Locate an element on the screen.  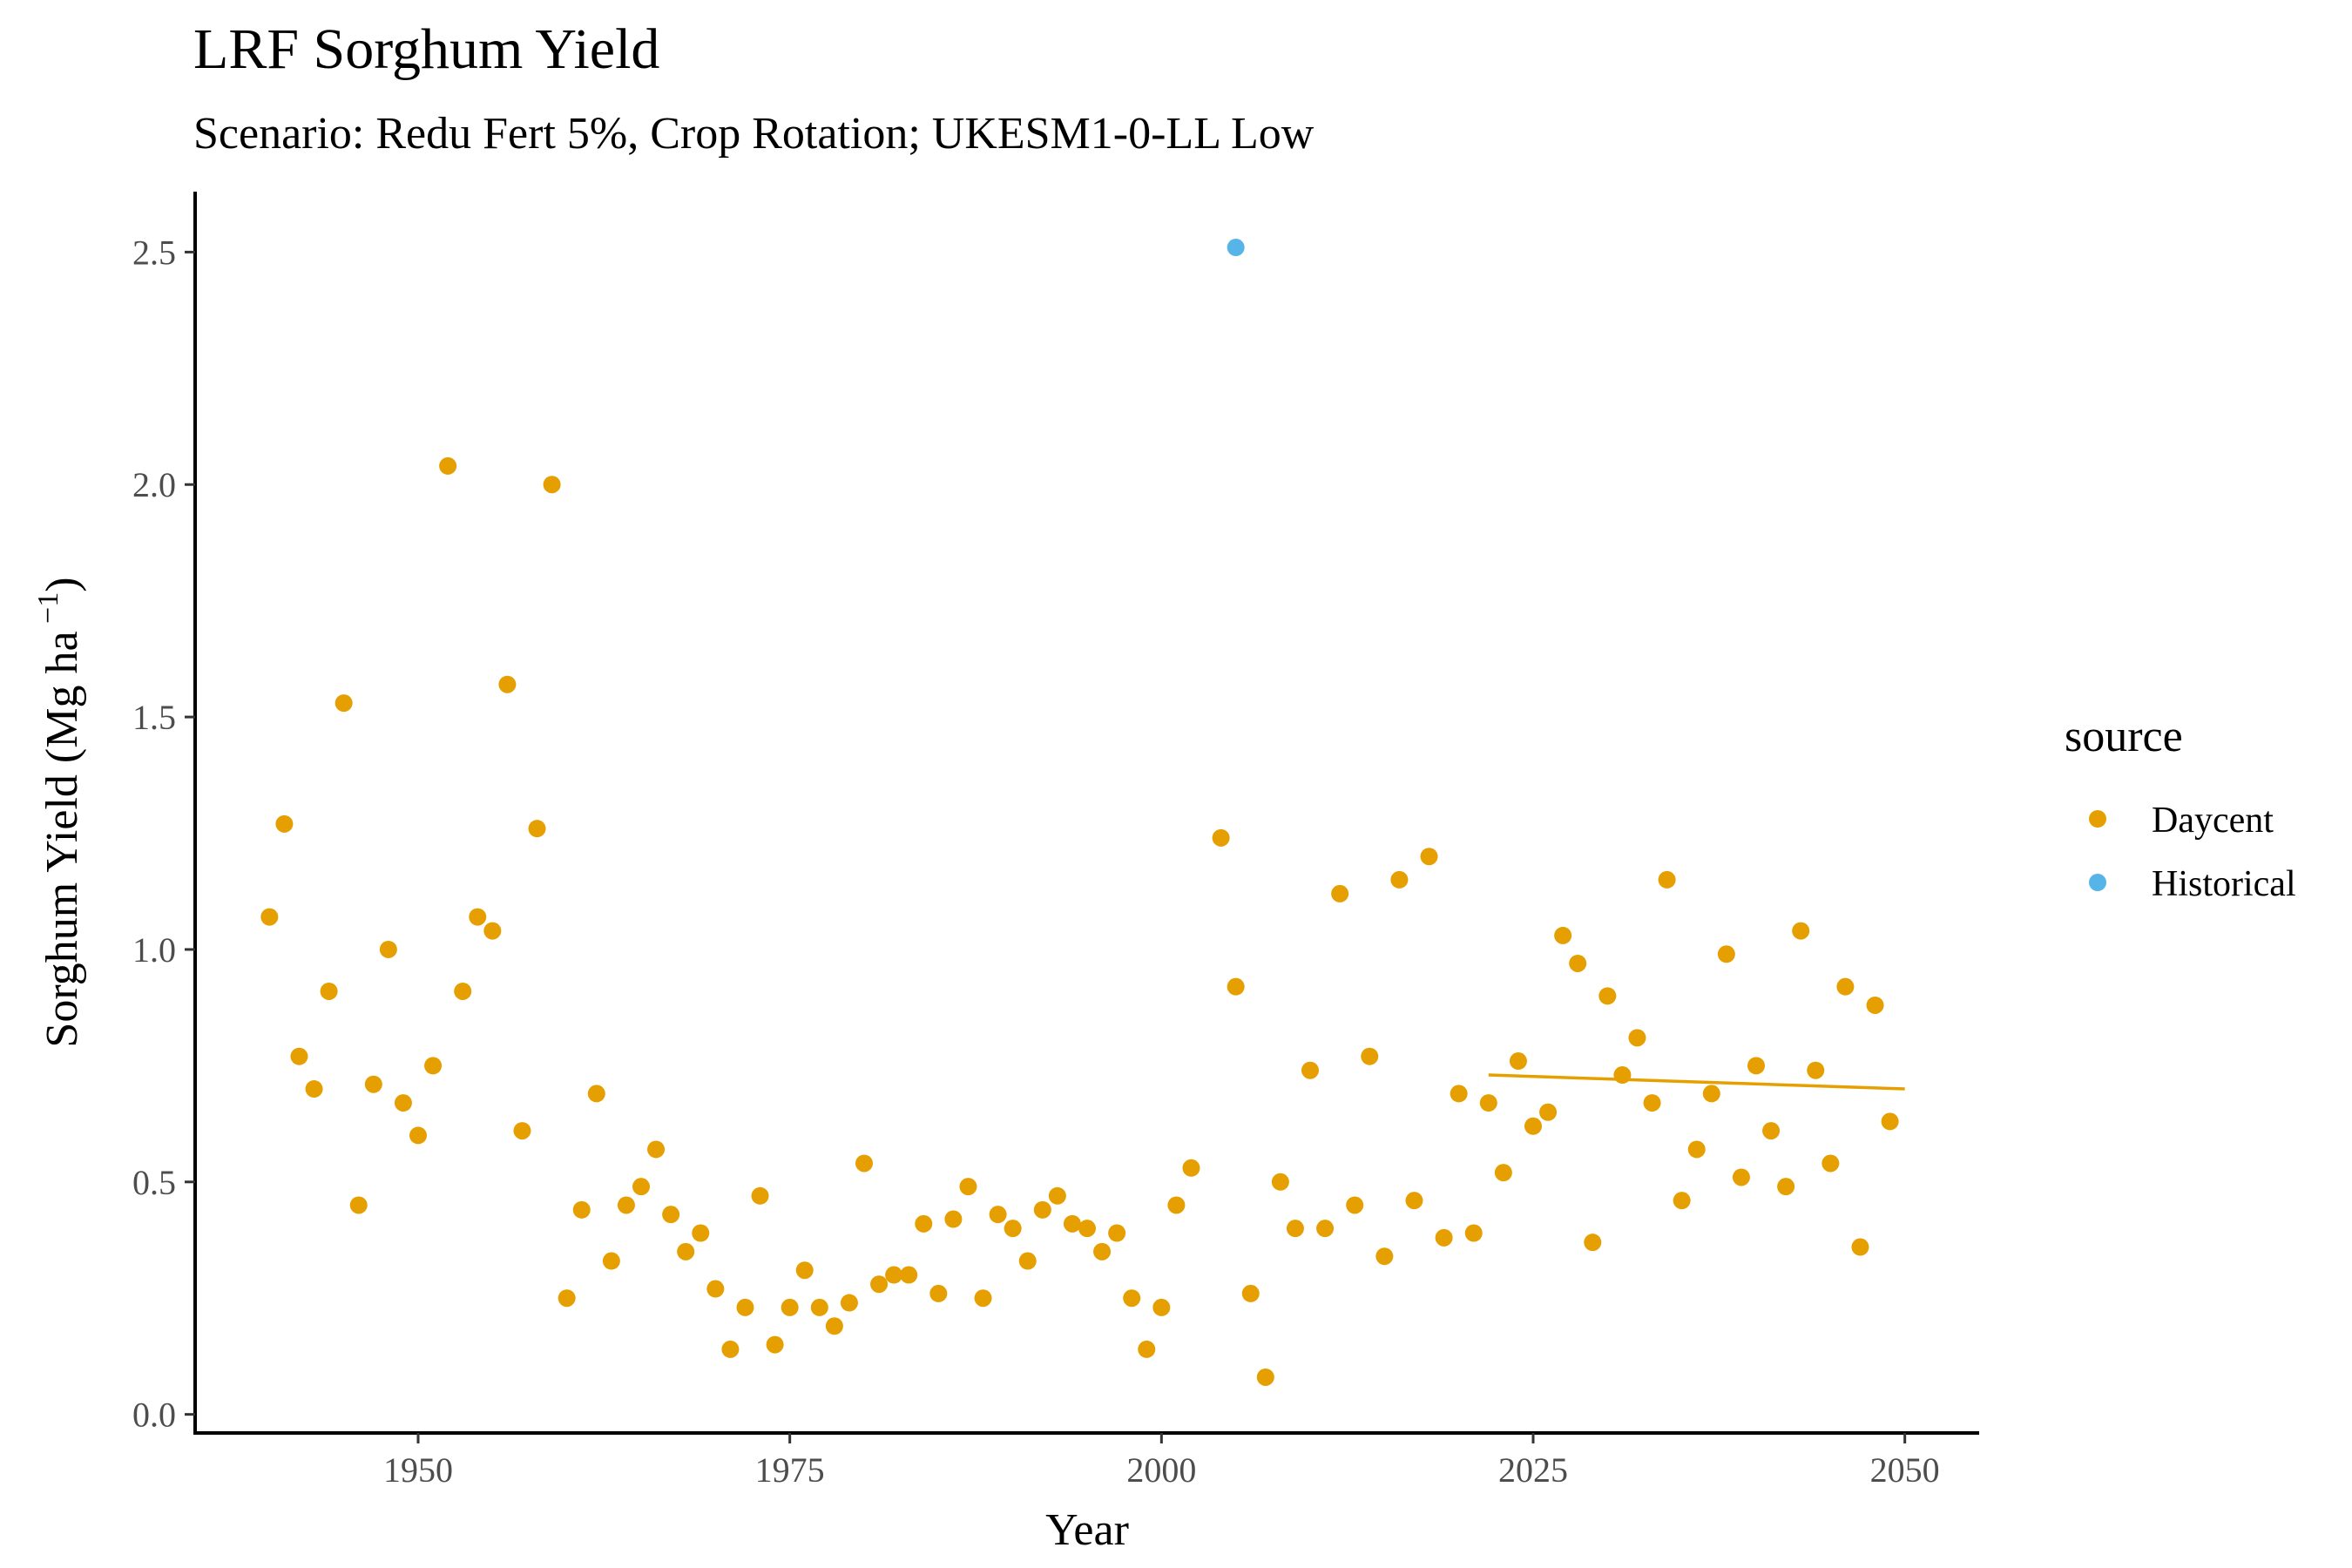
y-tick-label: 2.5 is located at coordinates (154, 252).